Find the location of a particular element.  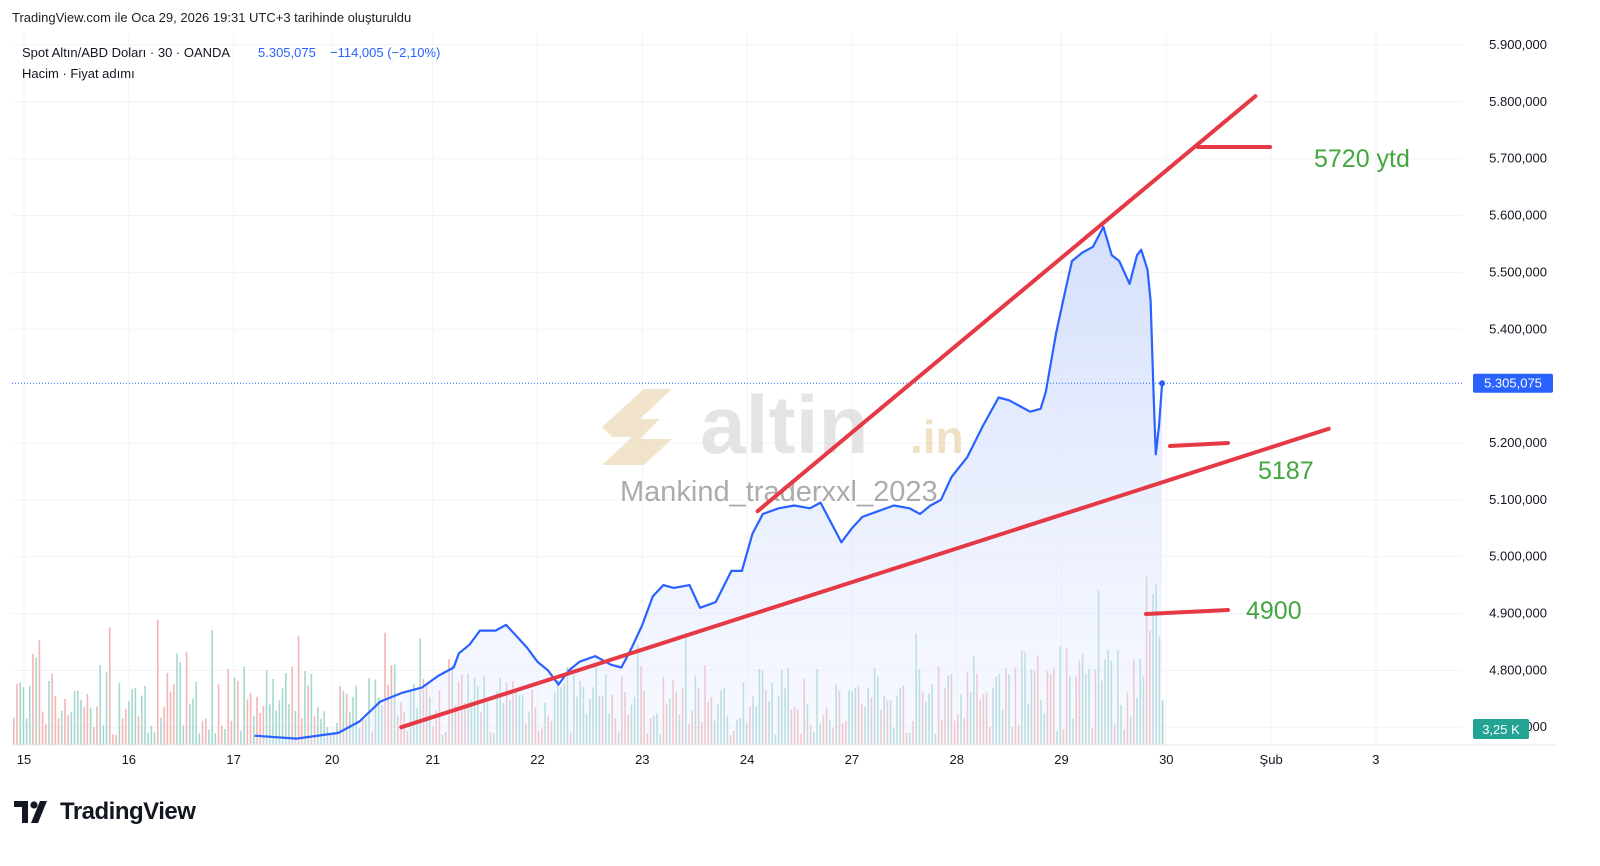

annotation-5187-marker is located at coordinates (1199, 444).